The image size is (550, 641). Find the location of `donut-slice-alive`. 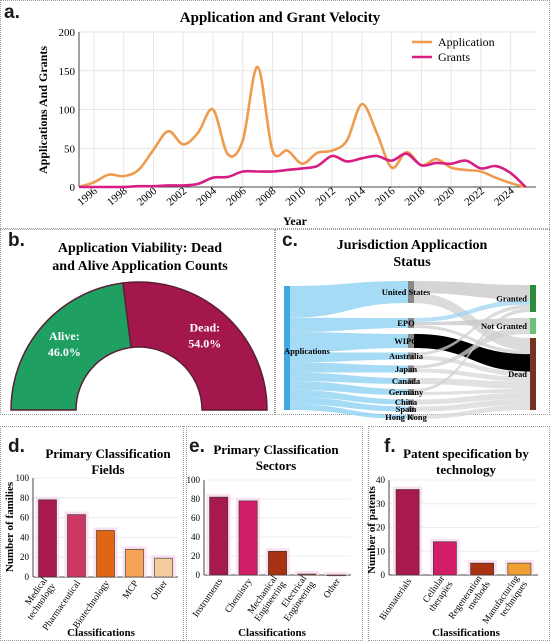

donut-slice-alive is located at coordinates (71, 346).